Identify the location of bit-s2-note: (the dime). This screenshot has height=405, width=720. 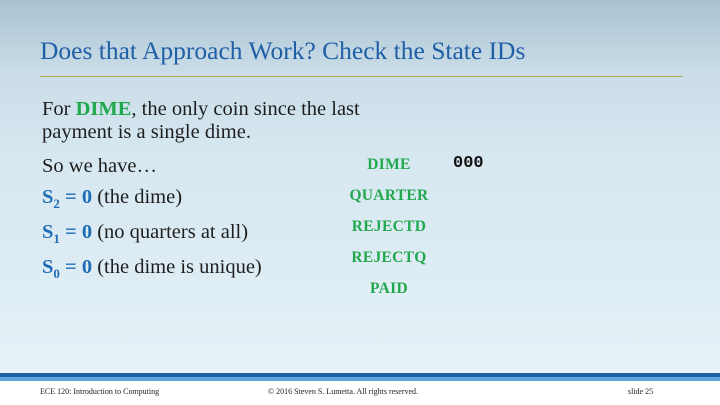
(137, 197).